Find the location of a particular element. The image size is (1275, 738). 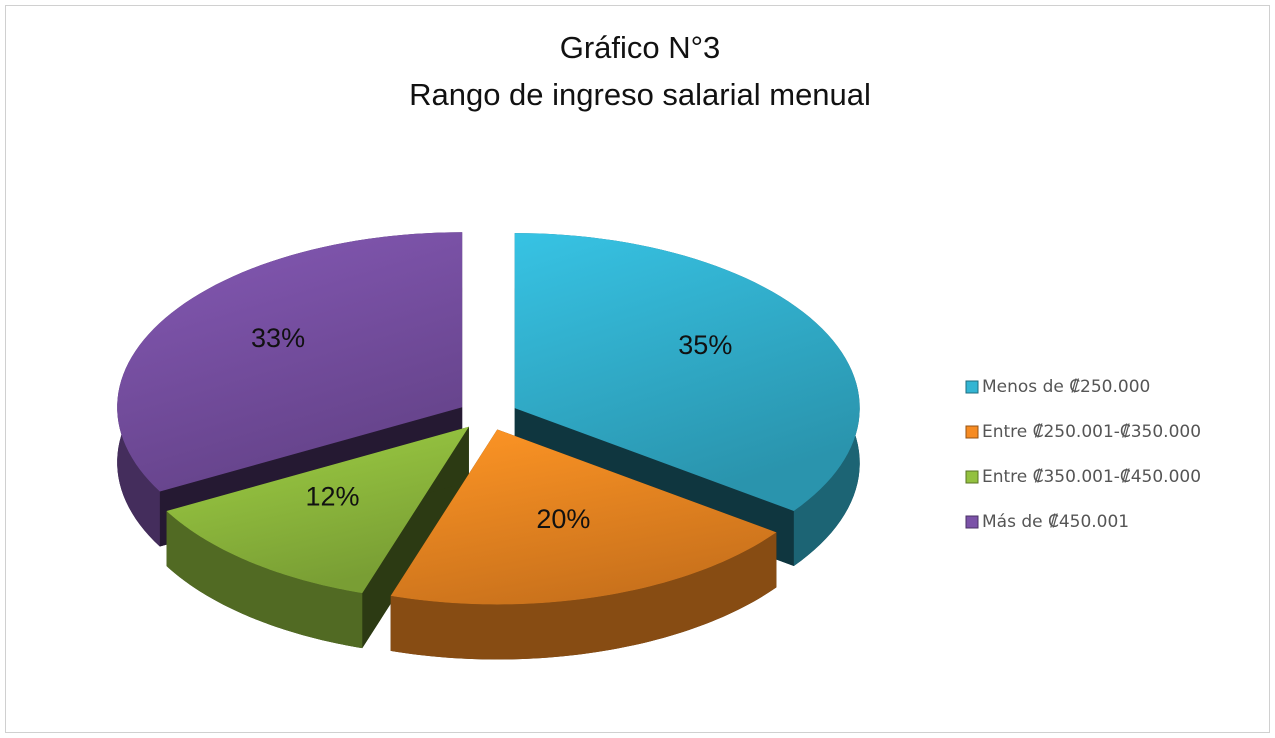

legend-label: Entre ₡250.001-₡350.000 is located at coordinates (1091, 432).